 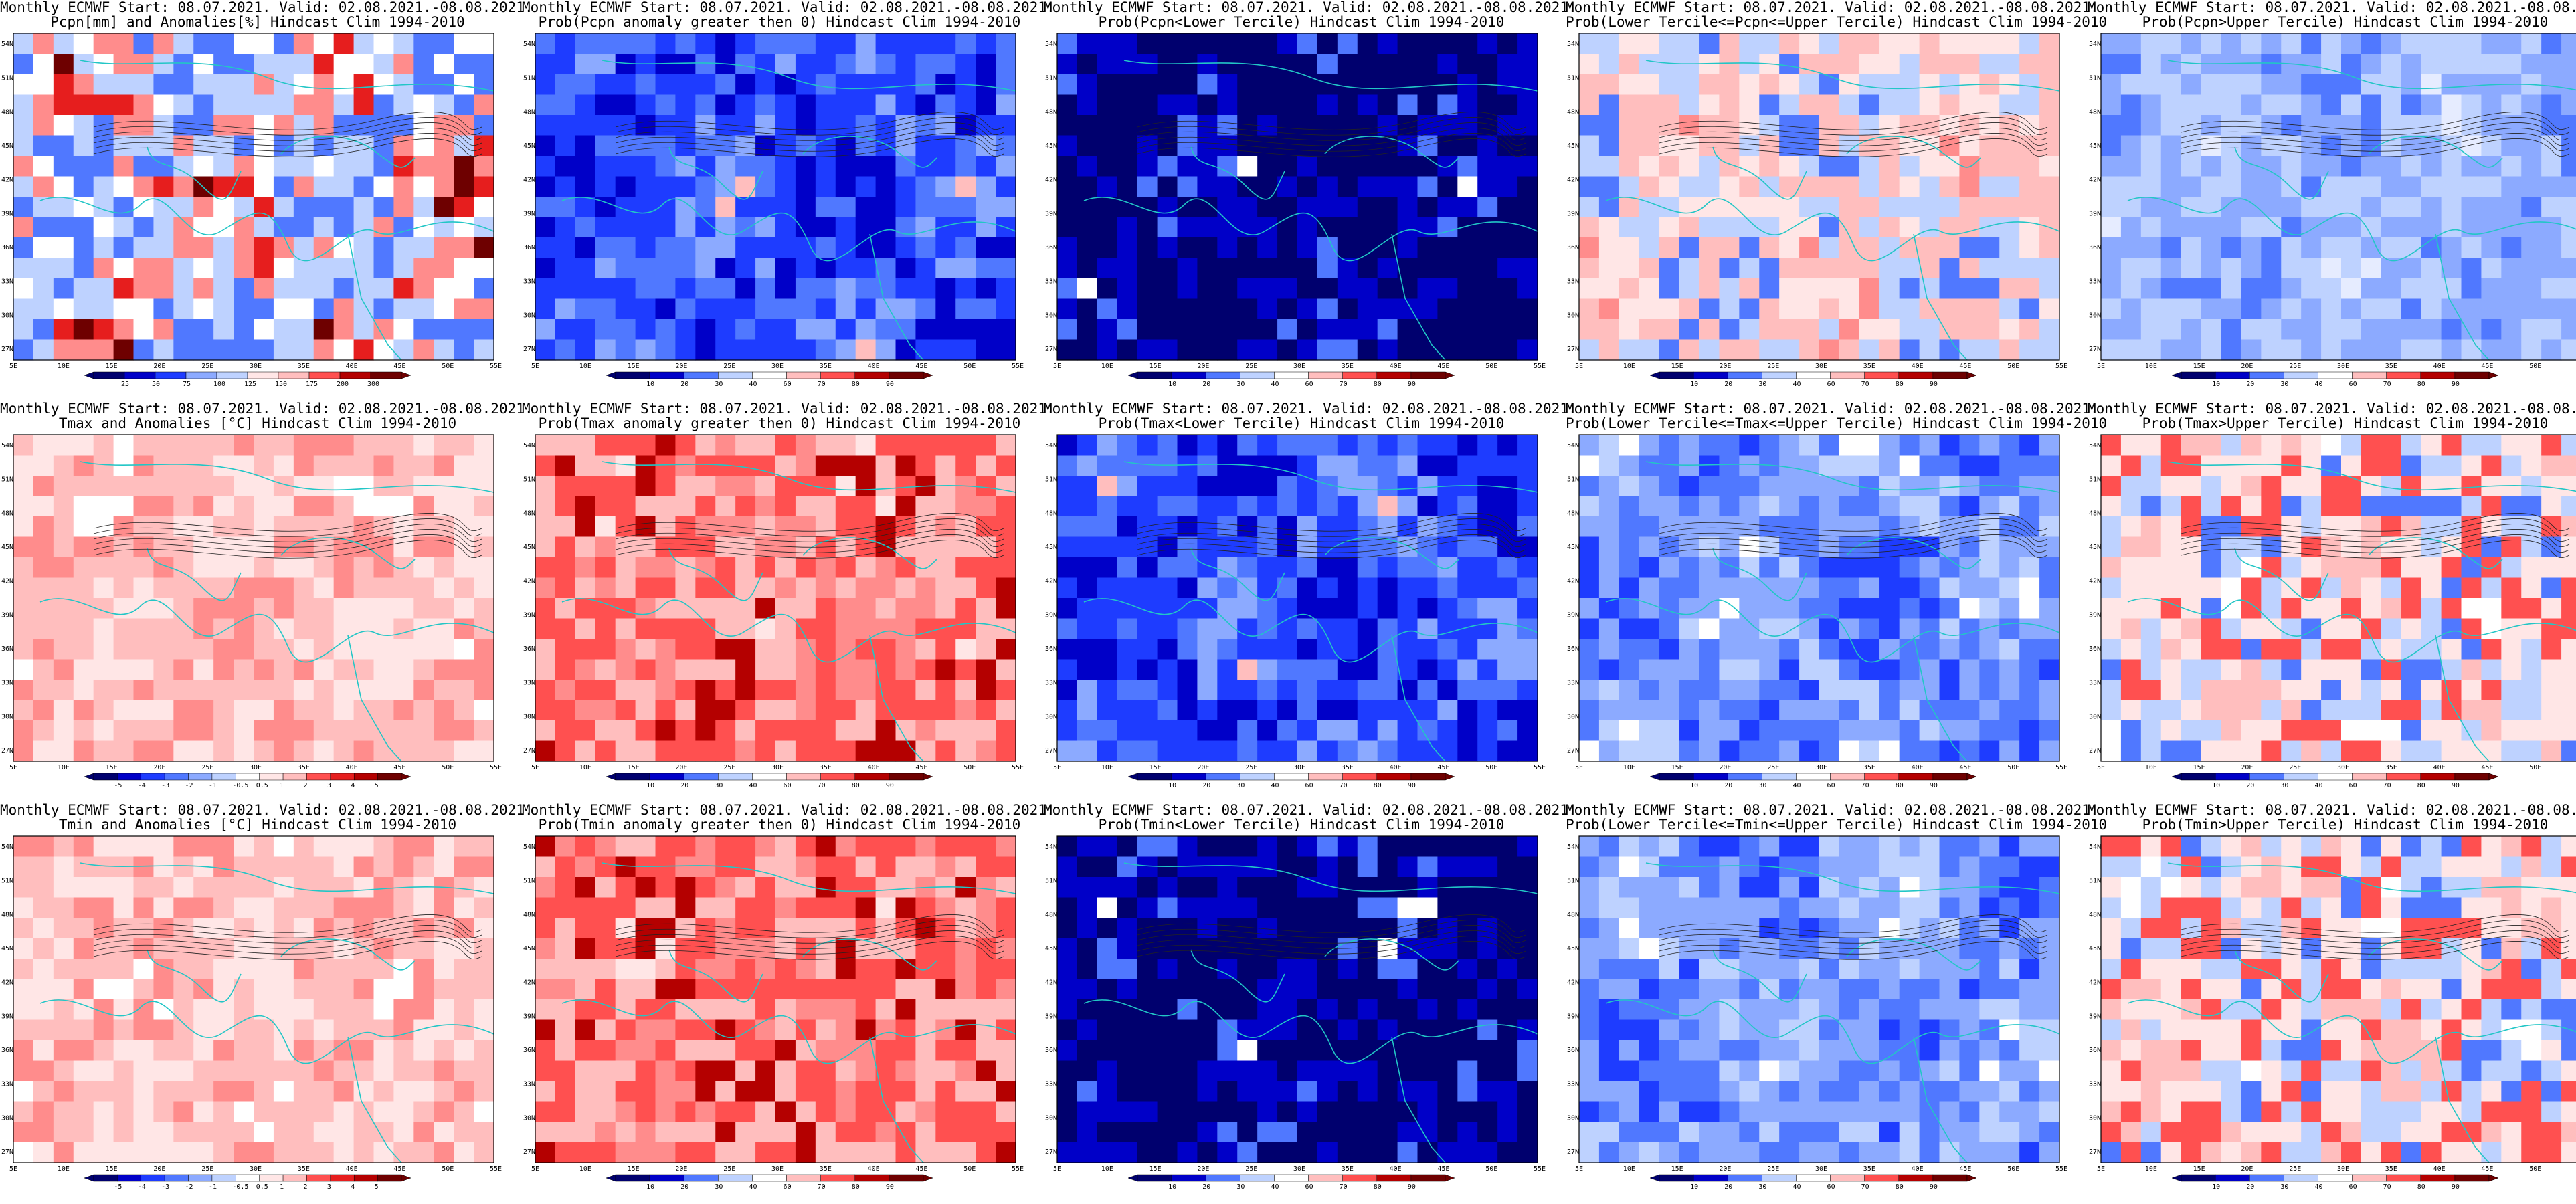 I want to click on lat-tick-label: 36N, so click(x=1573, y=1050).